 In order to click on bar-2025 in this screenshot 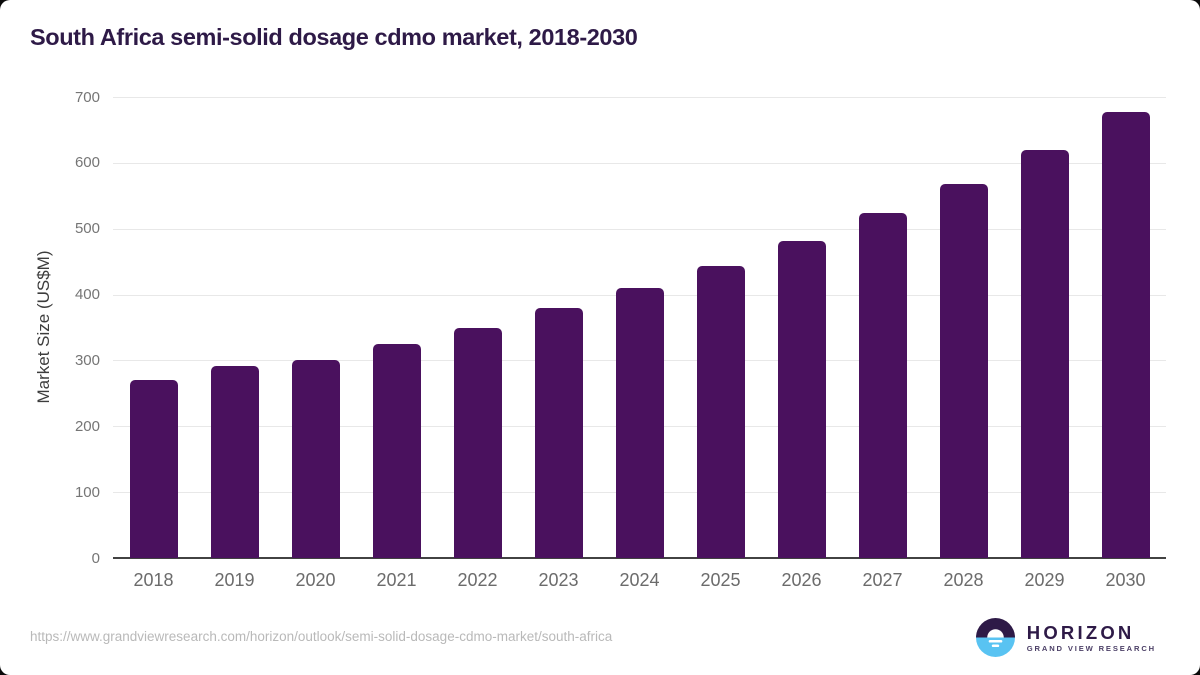, I will do `click(720, 412)`.